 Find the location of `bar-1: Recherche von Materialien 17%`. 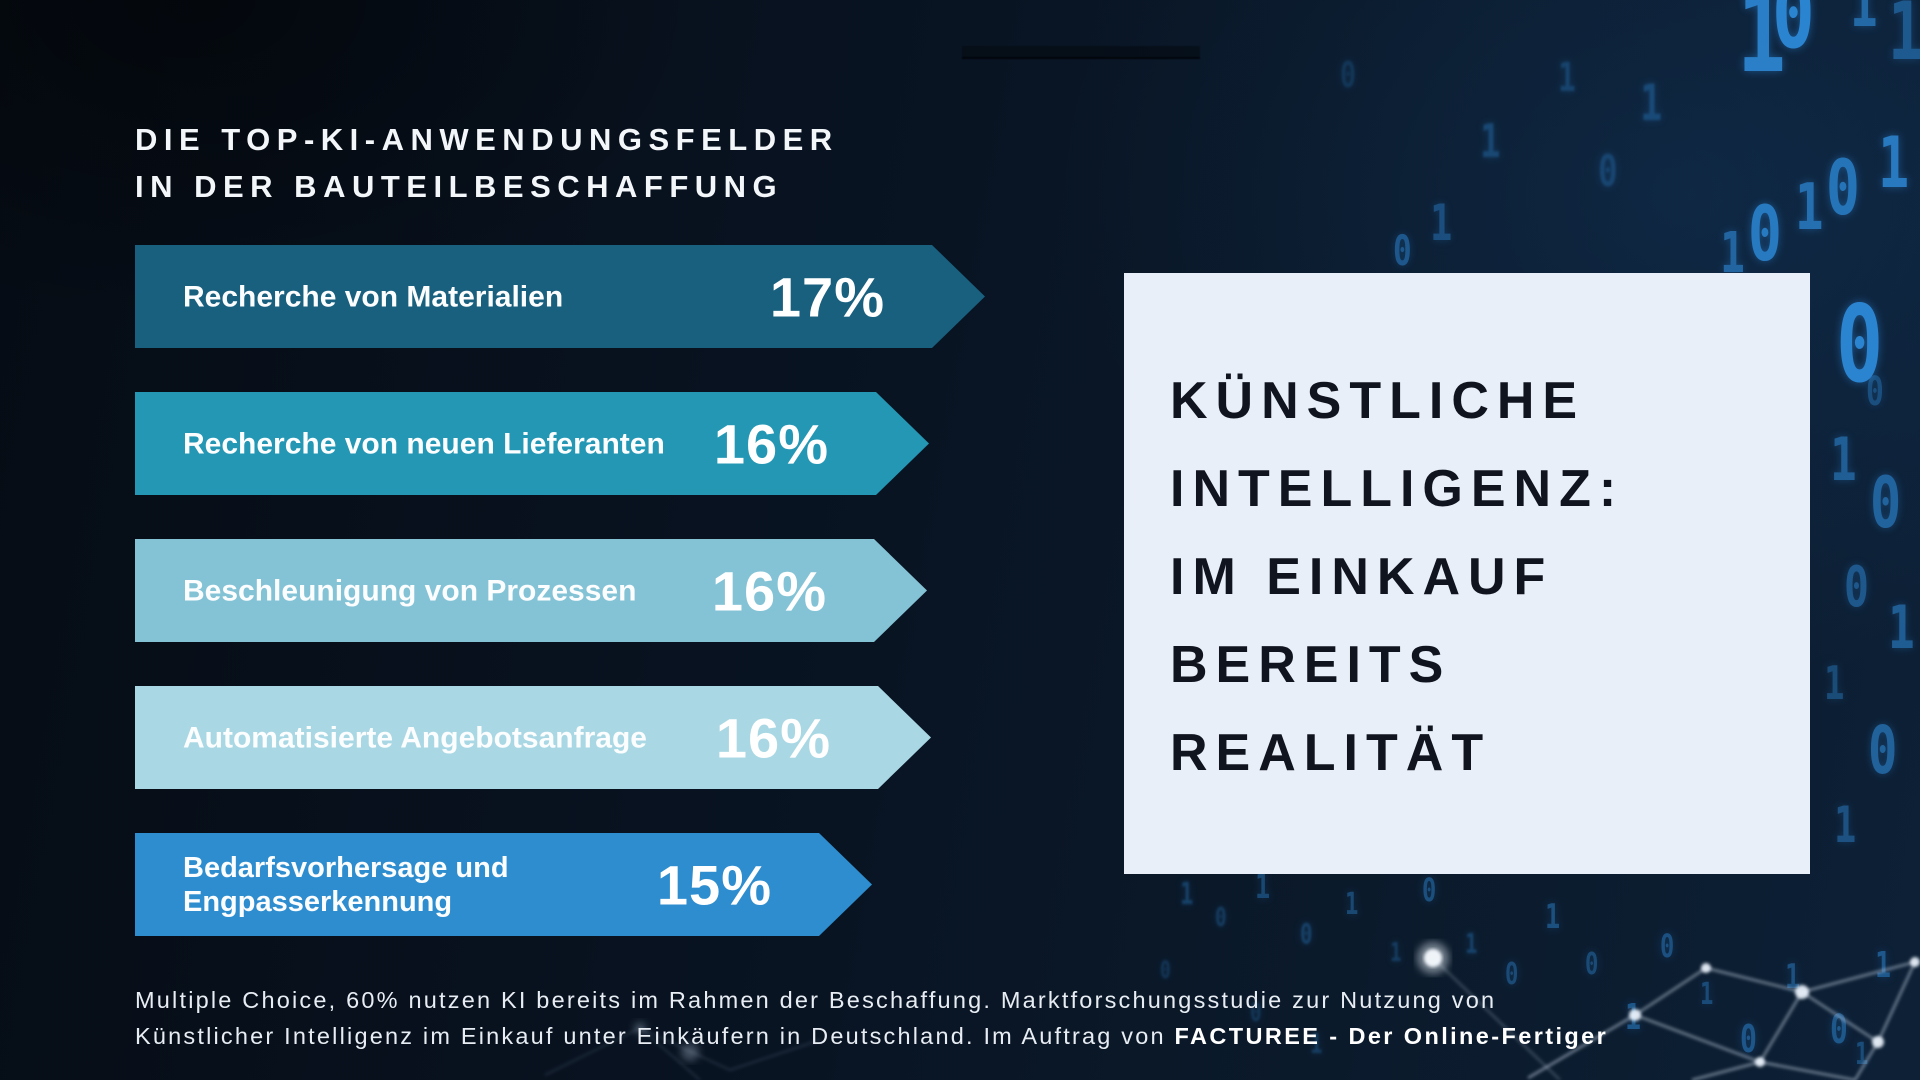

bar-1: Recherche von Materialien 17% is located at coordinates (560, 296).